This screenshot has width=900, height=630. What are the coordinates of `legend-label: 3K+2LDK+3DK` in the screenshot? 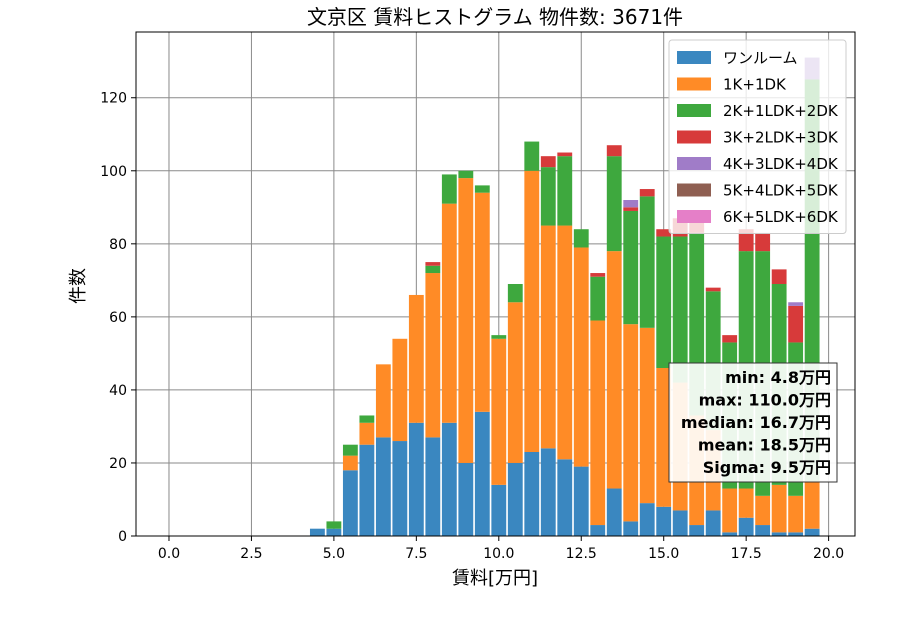 It's located at (781, 138).